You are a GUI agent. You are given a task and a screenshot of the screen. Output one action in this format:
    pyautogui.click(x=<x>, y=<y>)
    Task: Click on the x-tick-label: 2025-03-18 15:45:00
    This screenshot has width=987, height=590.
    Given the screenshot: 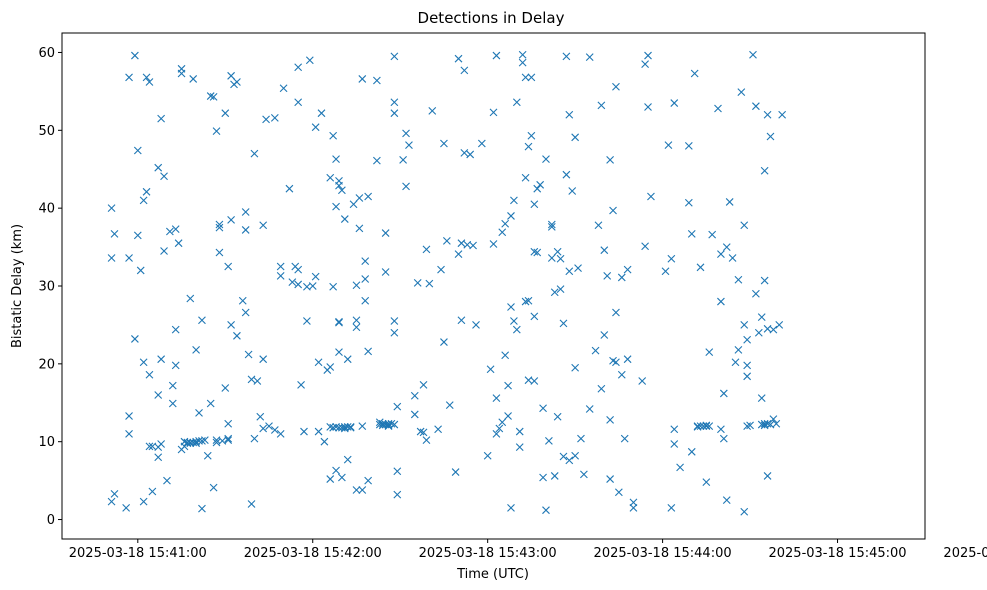 What is the action you would take?
    pyautogui.click(x=837, y=553)
    